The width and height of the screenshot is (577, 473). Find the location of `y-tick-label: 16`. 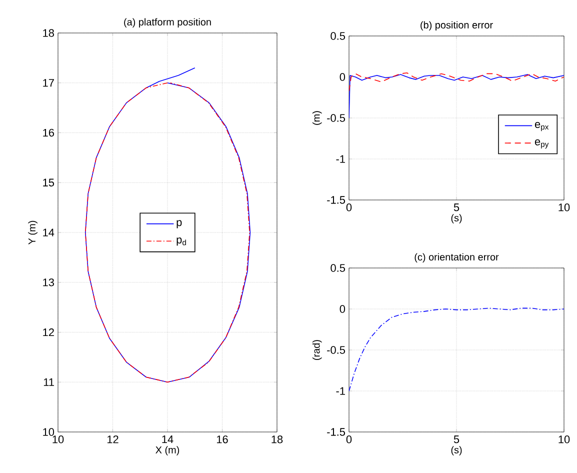

y-tick-label: 16 is located at coordinates (48, 132).